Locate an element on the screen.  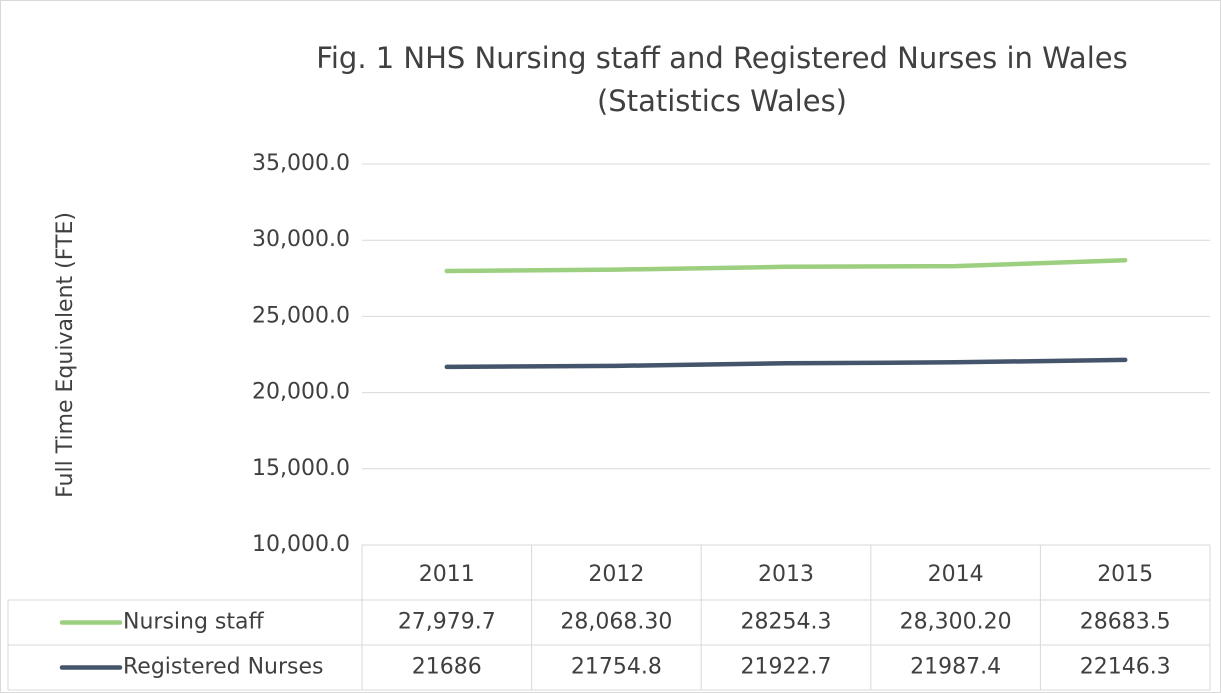
legend-label: Nursing staff is located at coordinates (193, 622).